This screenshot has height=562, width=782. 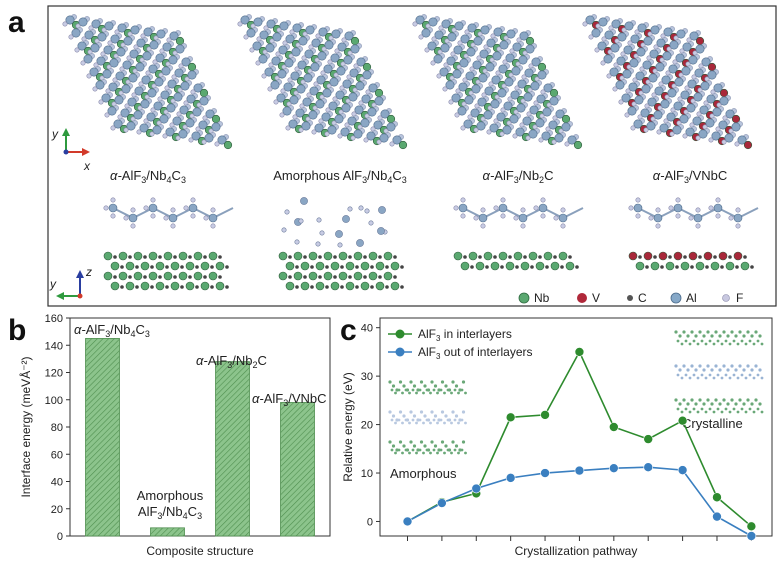 I want to click on y-tick-label: 80, so click(x=57, y=428).